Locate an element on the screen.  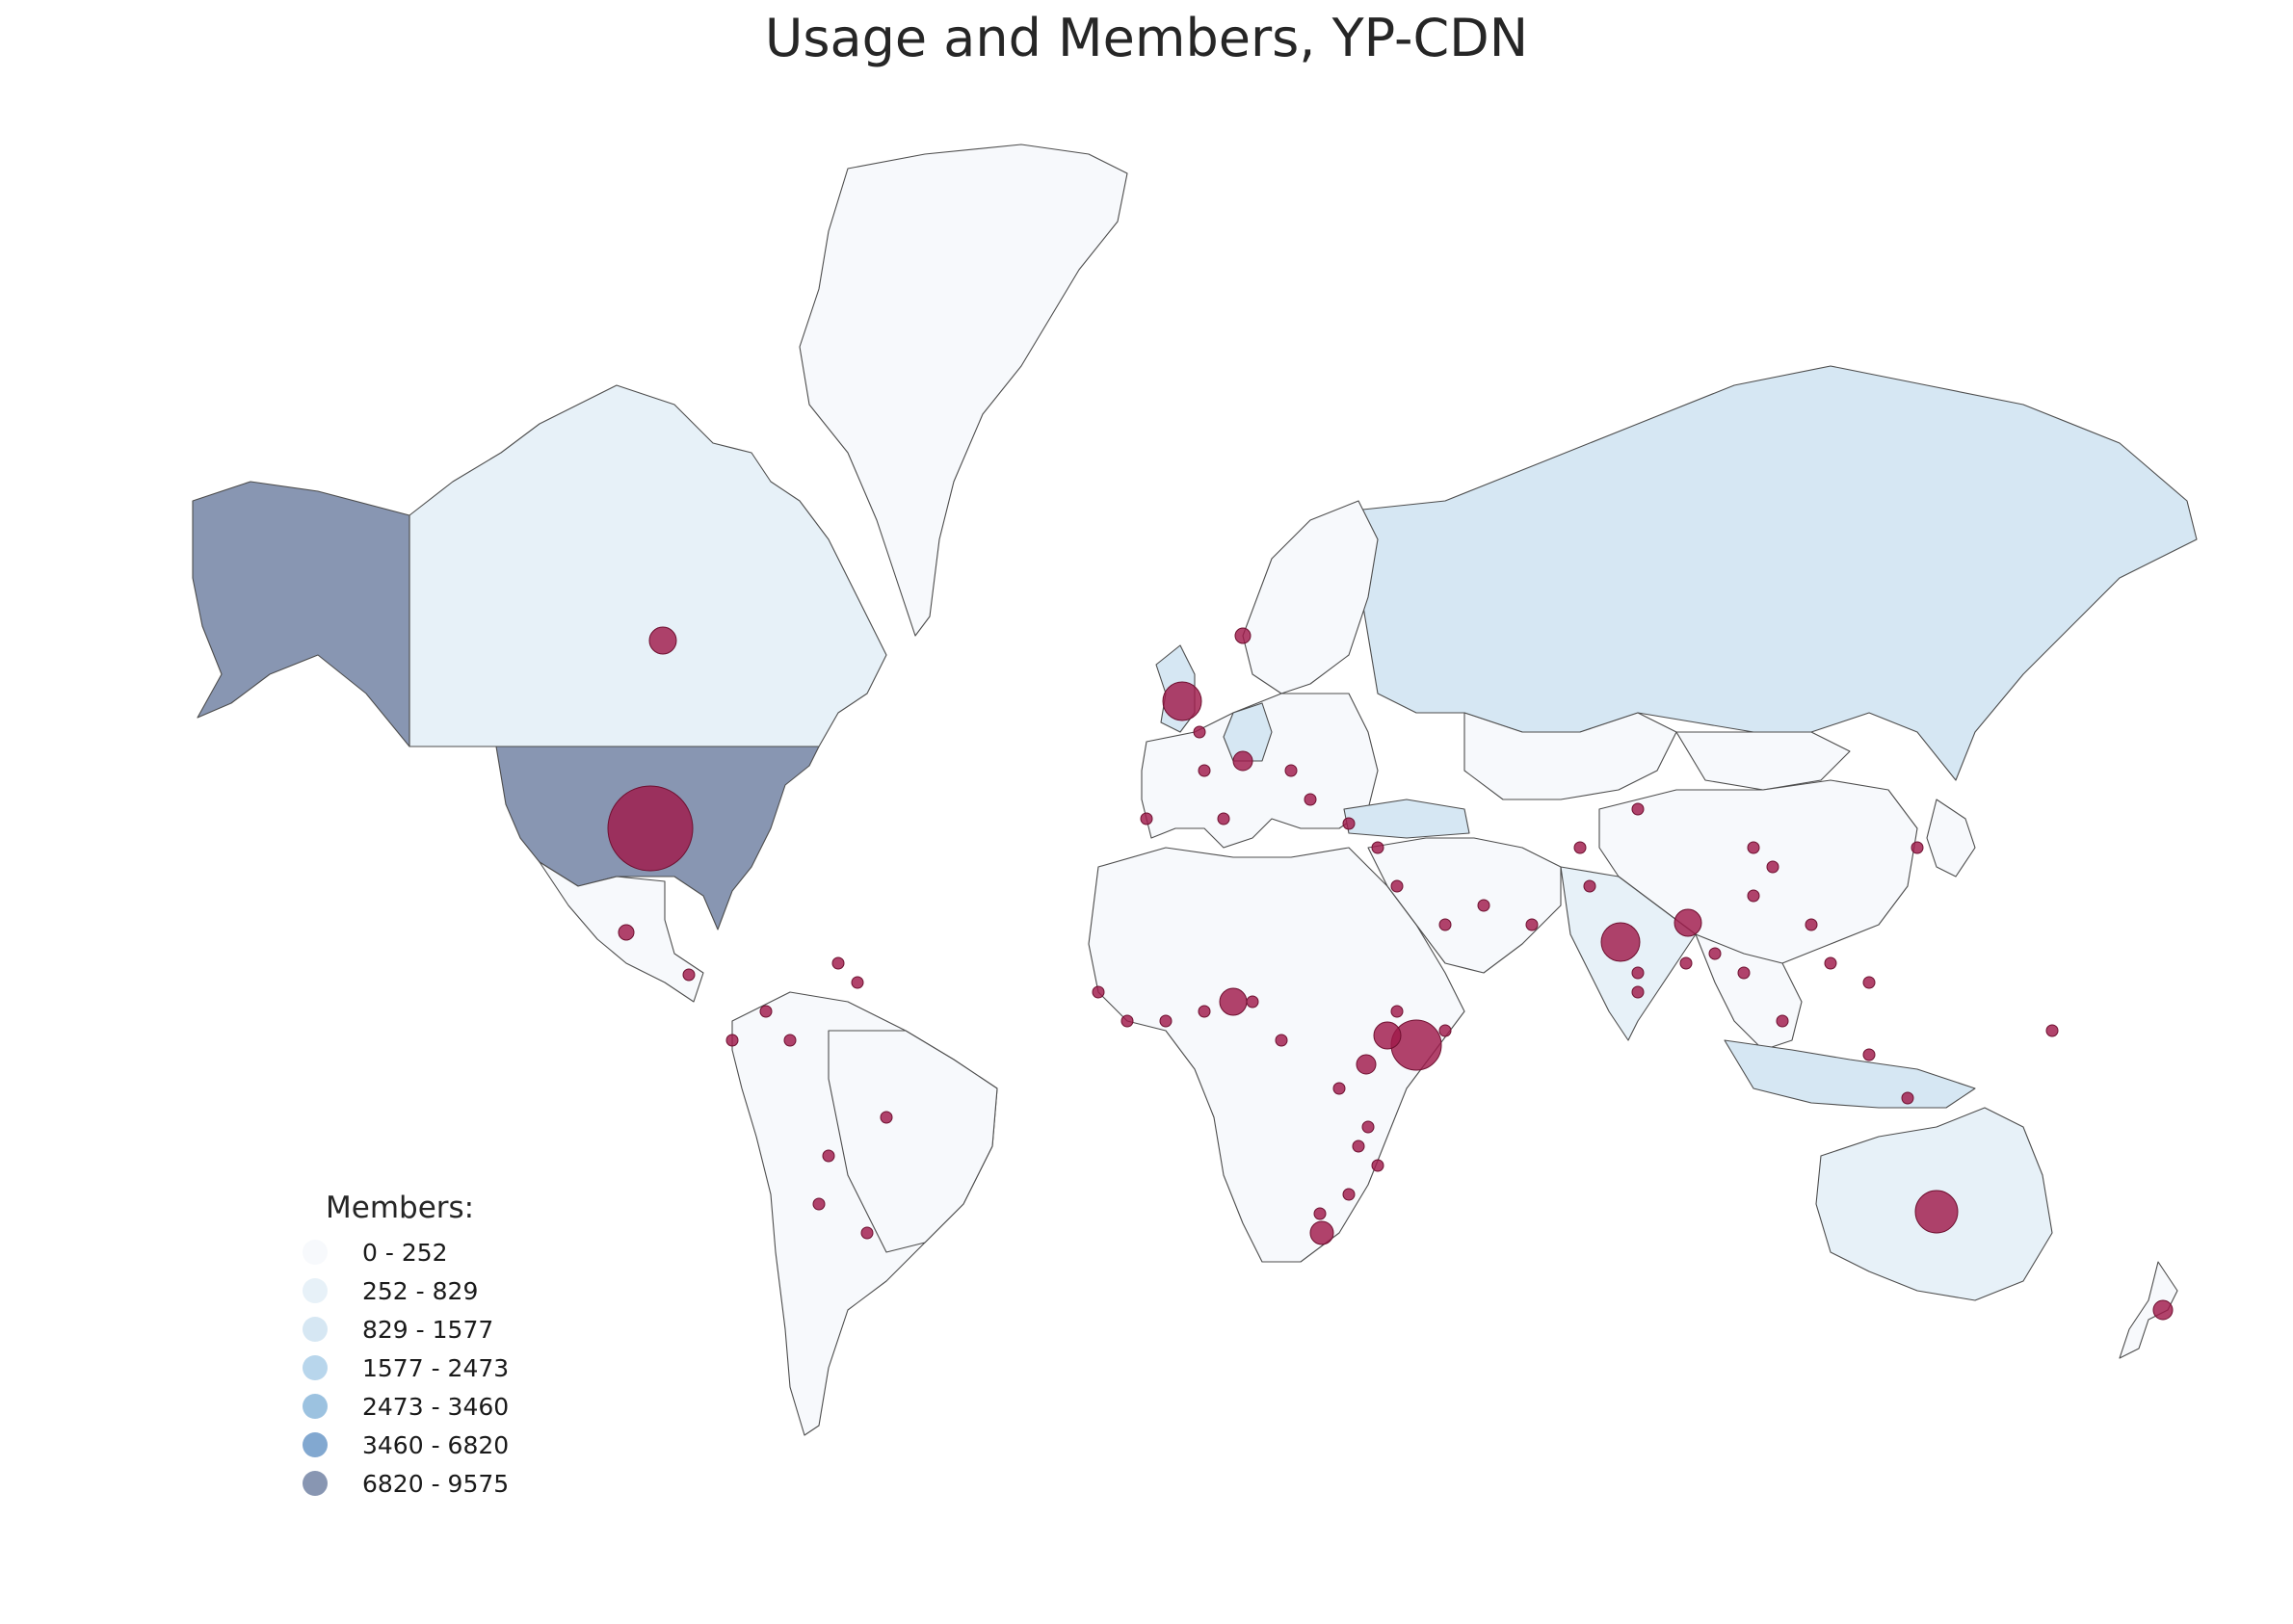
legend-label: 829 - 1577 is located at coordinates (428, 1329).